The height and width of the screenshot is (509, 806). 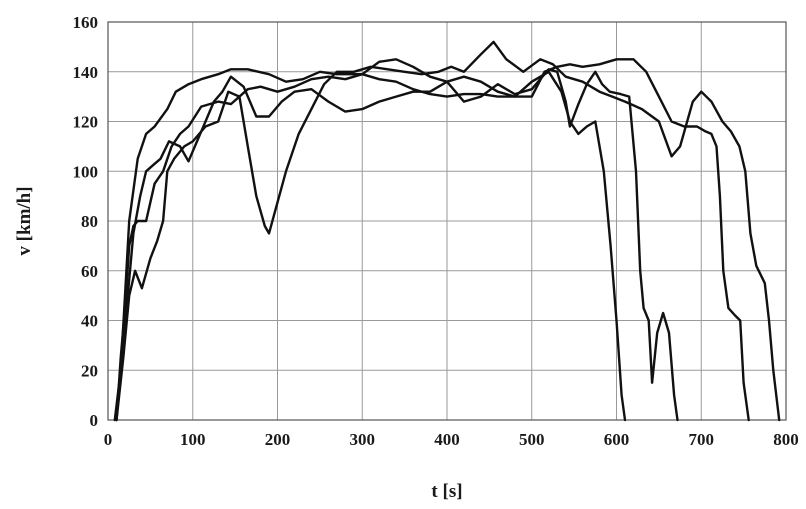 What do you see at coordinates (89, 370) in the screenshot?
I see `y-tick-label: 20` at bounding box center [89, 370].